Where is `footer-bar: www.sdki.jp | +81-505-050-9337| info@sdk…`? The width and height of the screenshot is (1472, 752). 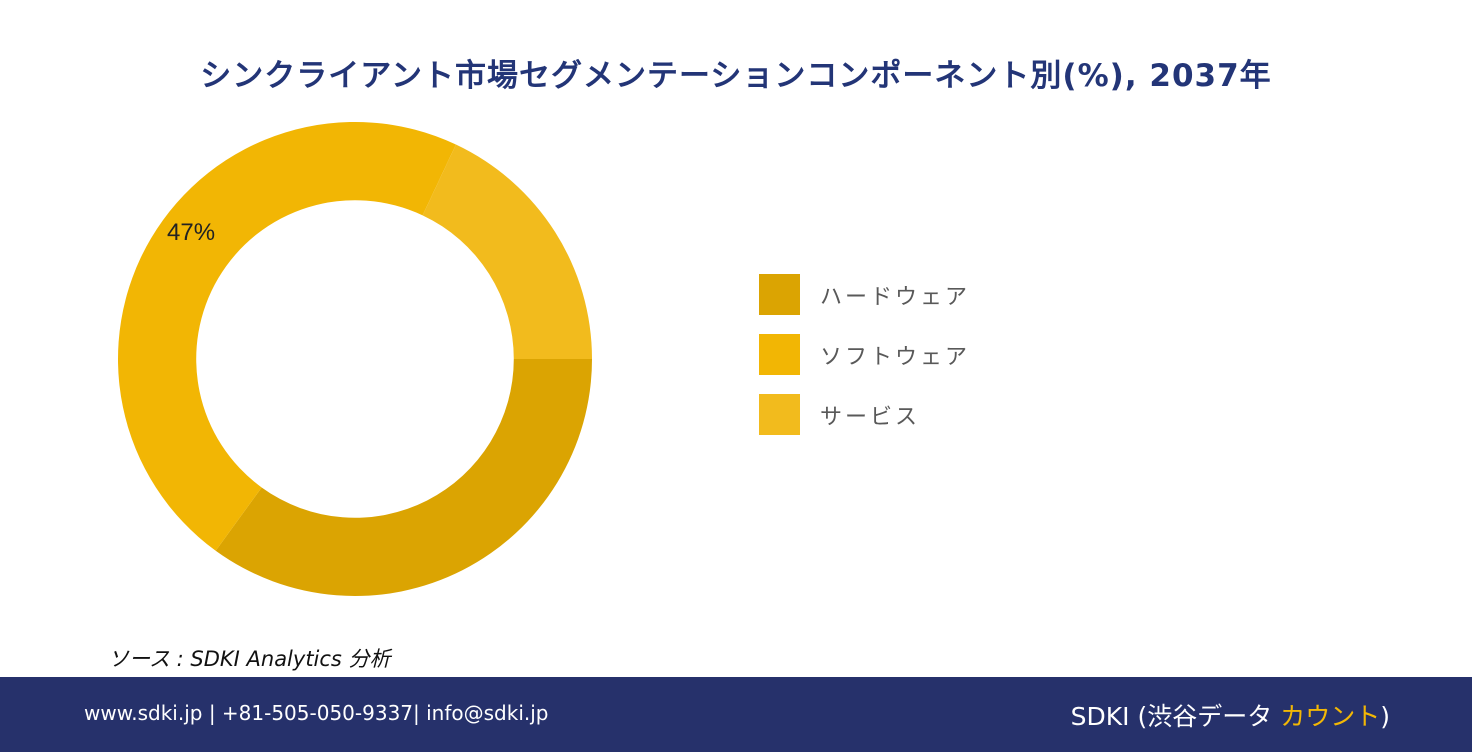
footer-bar: www.sdki.jp | +81-505-050-9337| info@sdk… is located at coordinates (736, 714).